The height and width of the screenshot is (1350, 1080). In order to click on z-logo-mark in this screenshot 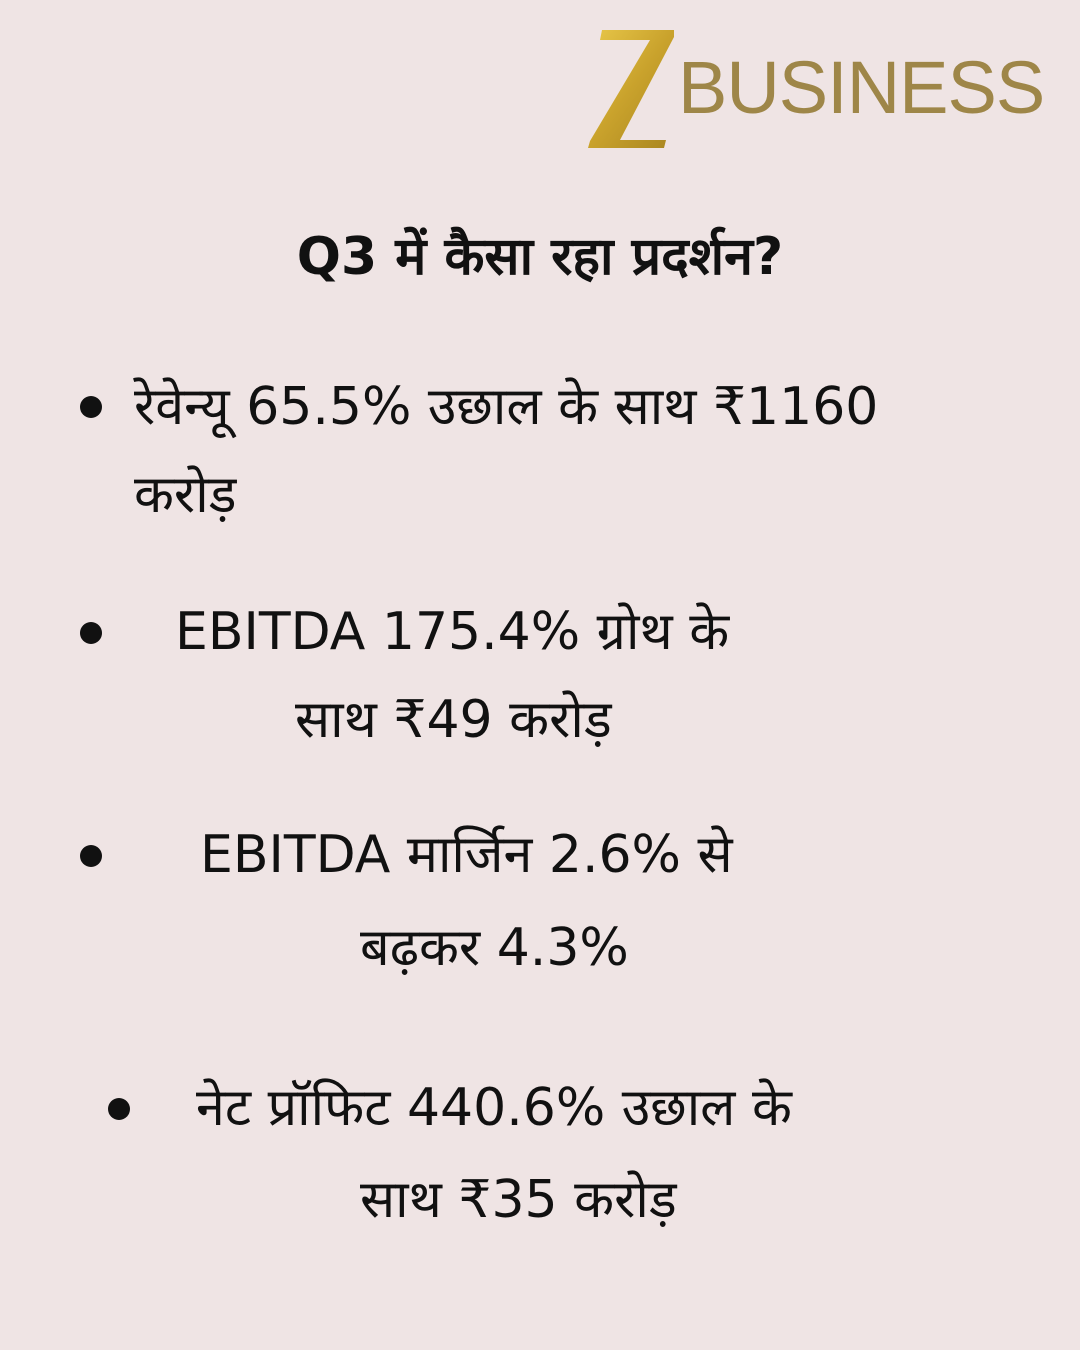, I will do `click(631, 89)`.